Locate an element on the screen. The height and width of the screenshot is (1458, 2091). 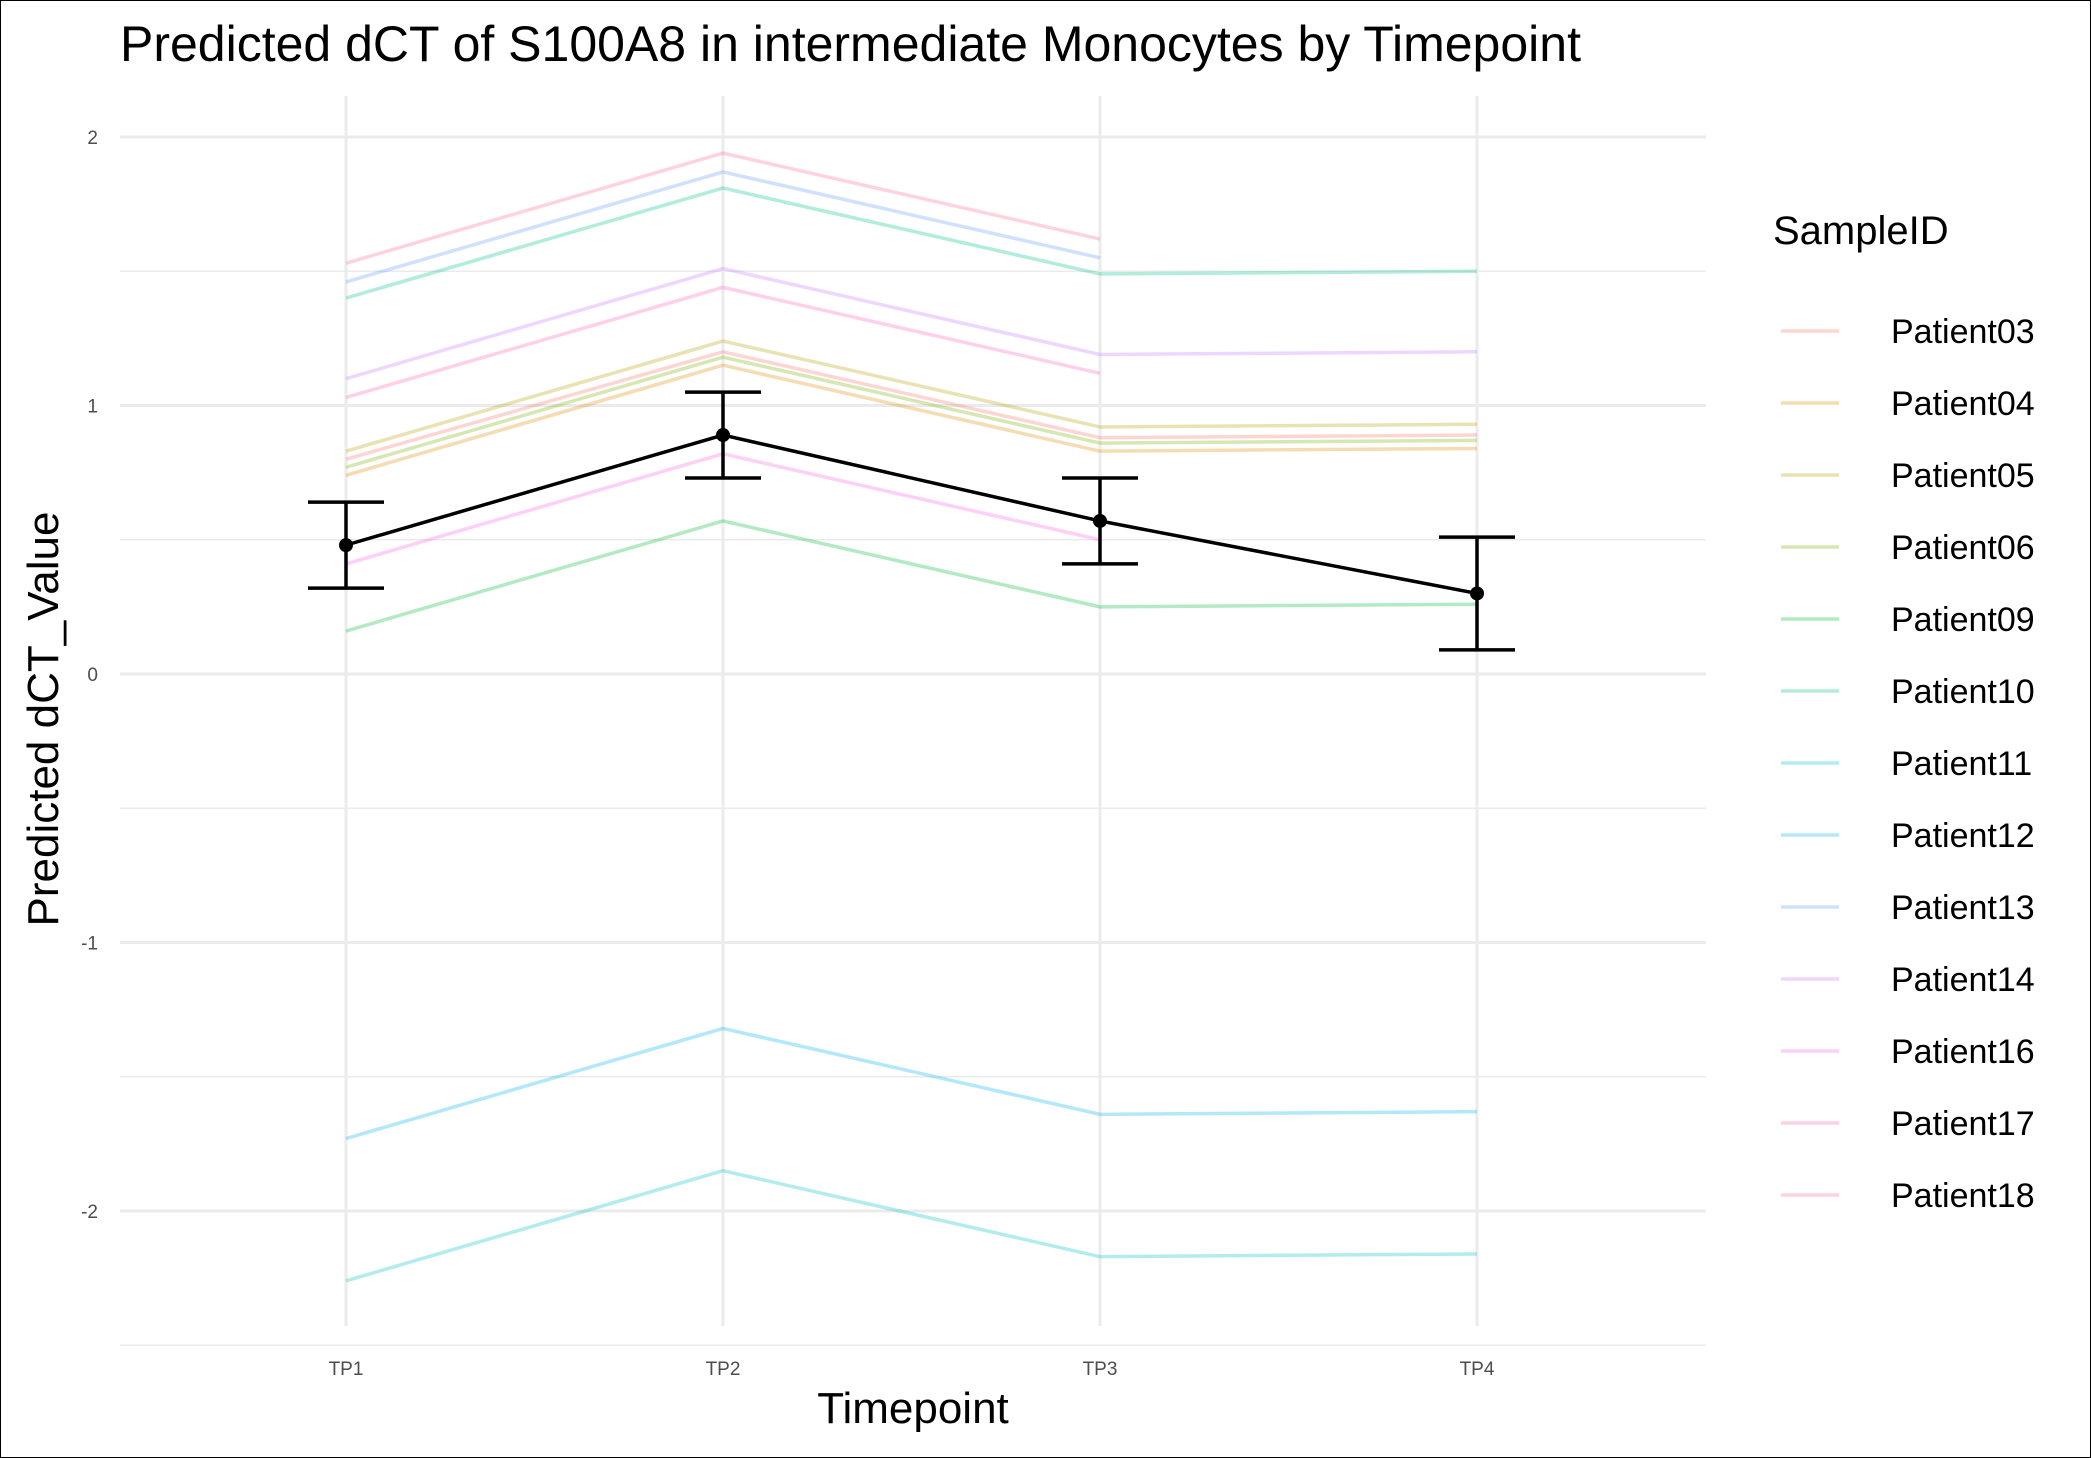
legend-label: Patient09 is located at coordinates (1963, 620).